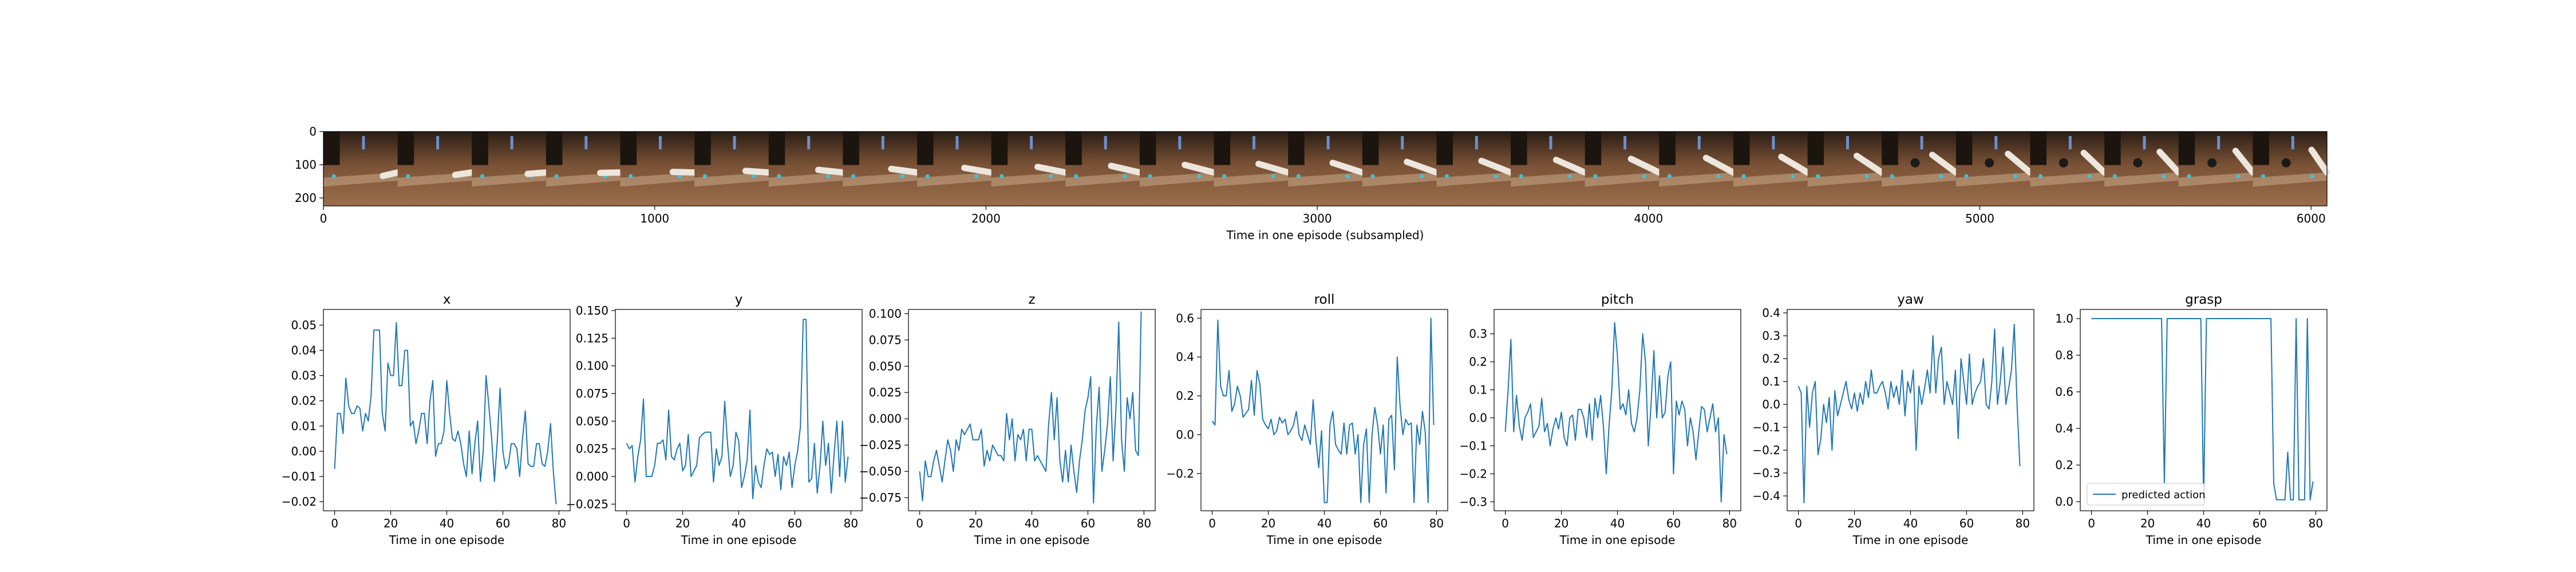  I want to click on strip-xtick-label: 5000, so click(1979, 218).